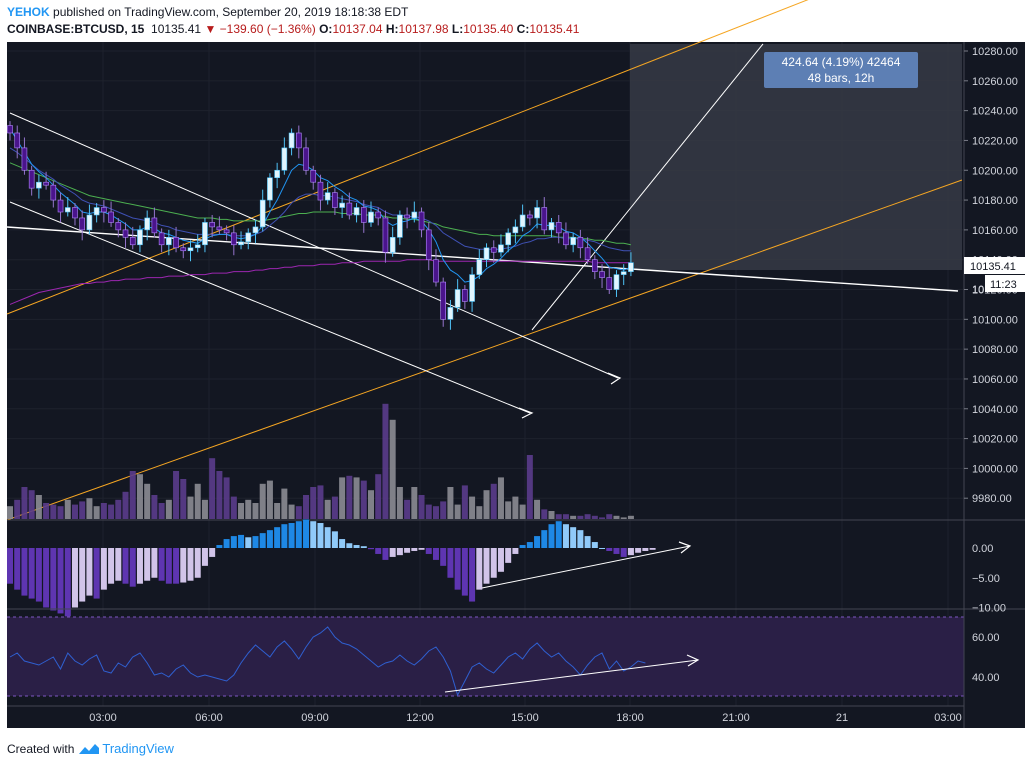 This screenshot has width=1032, height=766. Describe the element at coordinates (993, 267) in the screenshot. I see `last-price-tag-text: 10135.41` at that location.